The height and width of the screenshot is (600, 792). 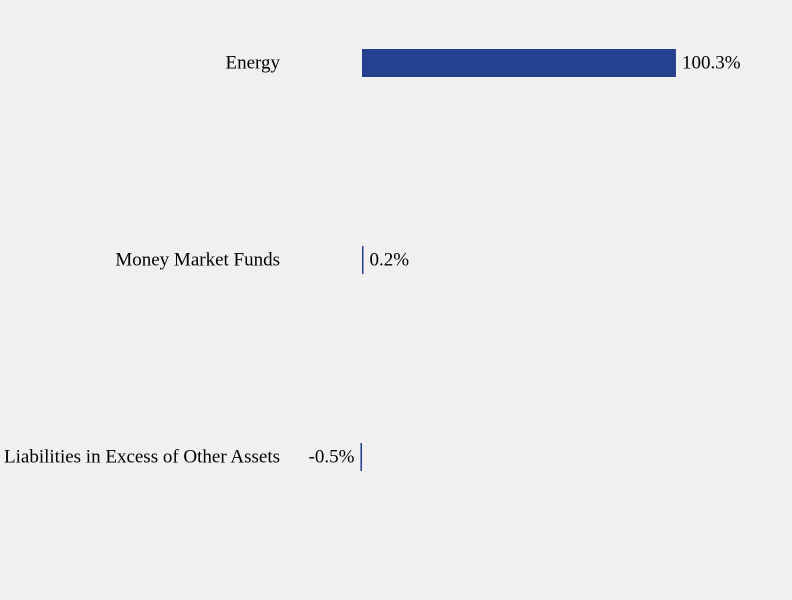 I want to click on value-label: -0.5%, so click(x=332, y=457).